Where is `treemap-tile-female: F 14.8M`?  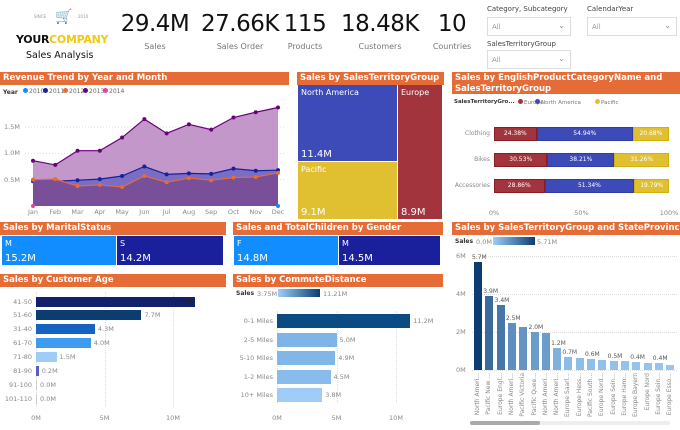 treemap-tile-female: F 14.8M is located at coordinates (286, 250).